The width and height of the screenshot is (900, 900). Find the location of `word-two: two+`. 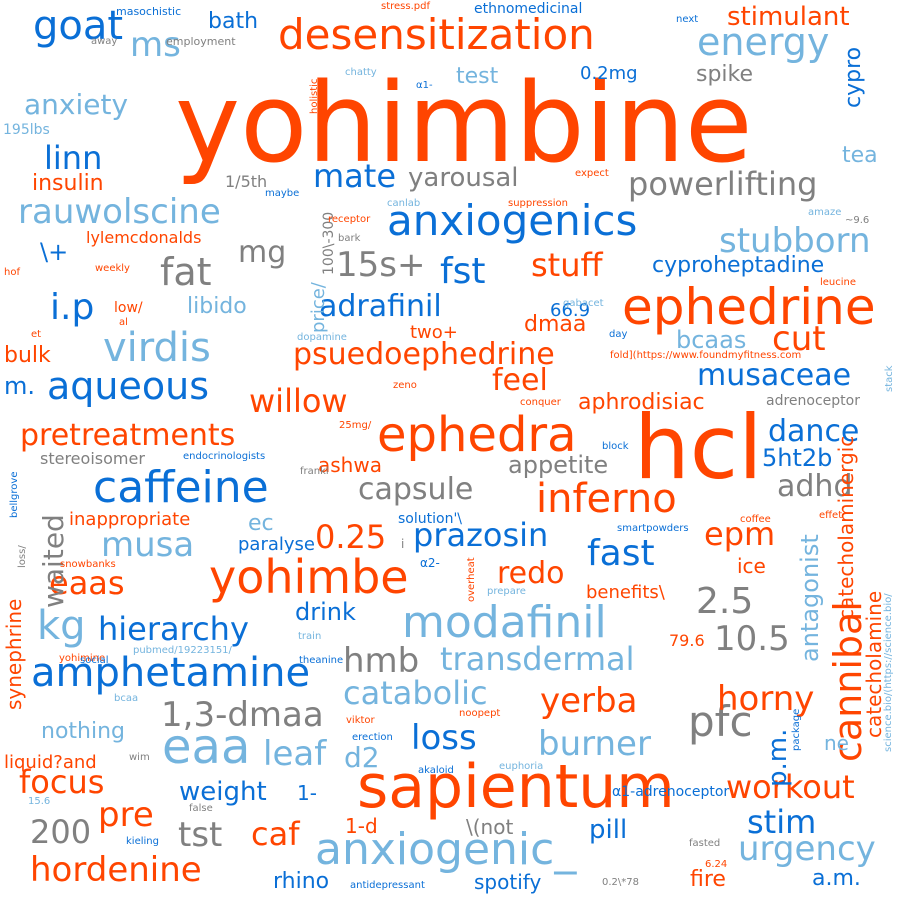

word-two: two+ is located at coordinates (434, 332).